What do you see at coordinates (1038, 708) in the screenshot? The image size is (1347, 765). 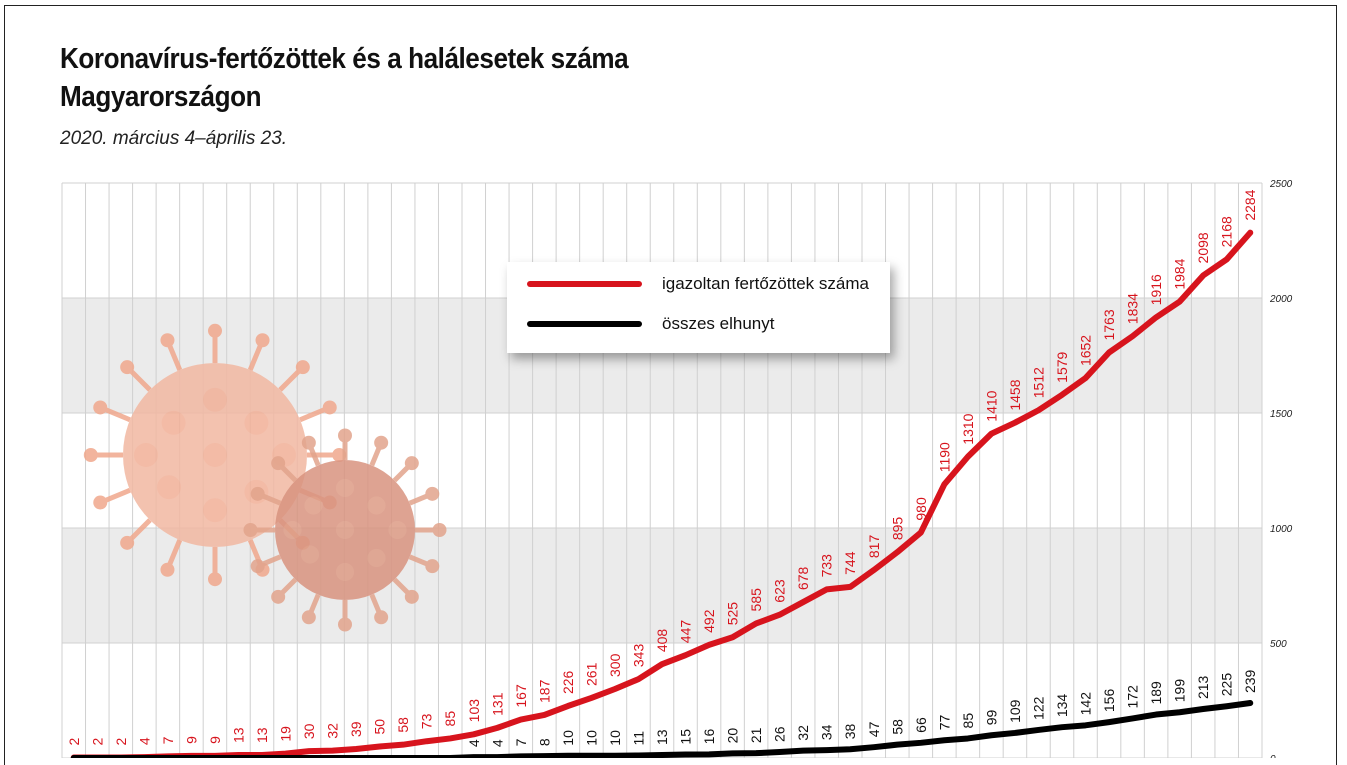 I see `deaths-data-label: 122` at bounding box center [1038, 708].